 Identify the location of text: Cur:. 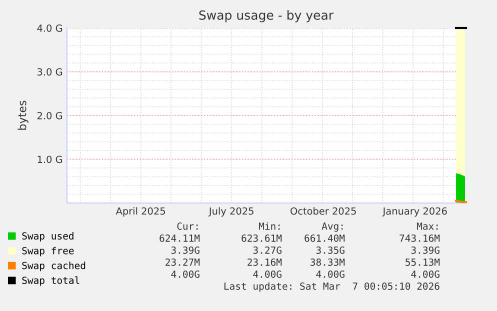
(187, 226).